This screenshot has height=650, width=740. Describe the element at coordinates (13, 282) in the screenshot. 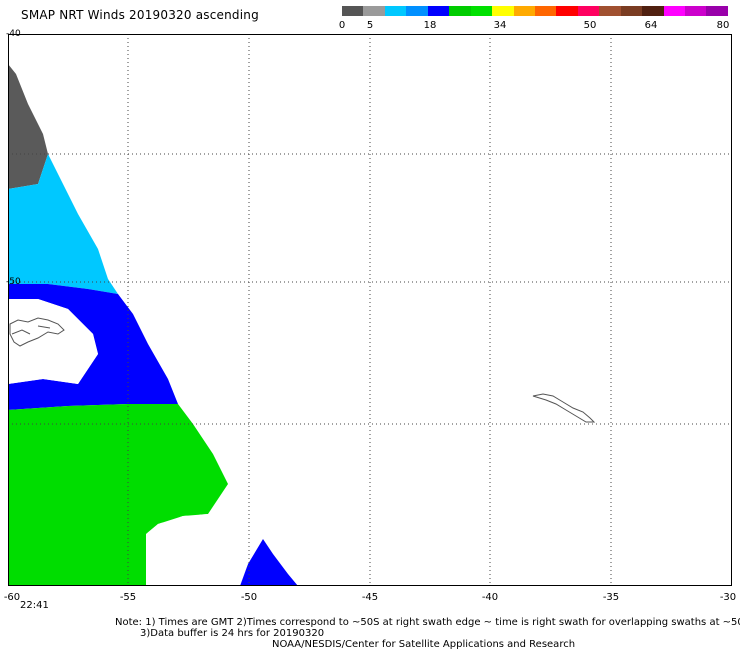

I see `y-tick-label-middle: -50` at that location.